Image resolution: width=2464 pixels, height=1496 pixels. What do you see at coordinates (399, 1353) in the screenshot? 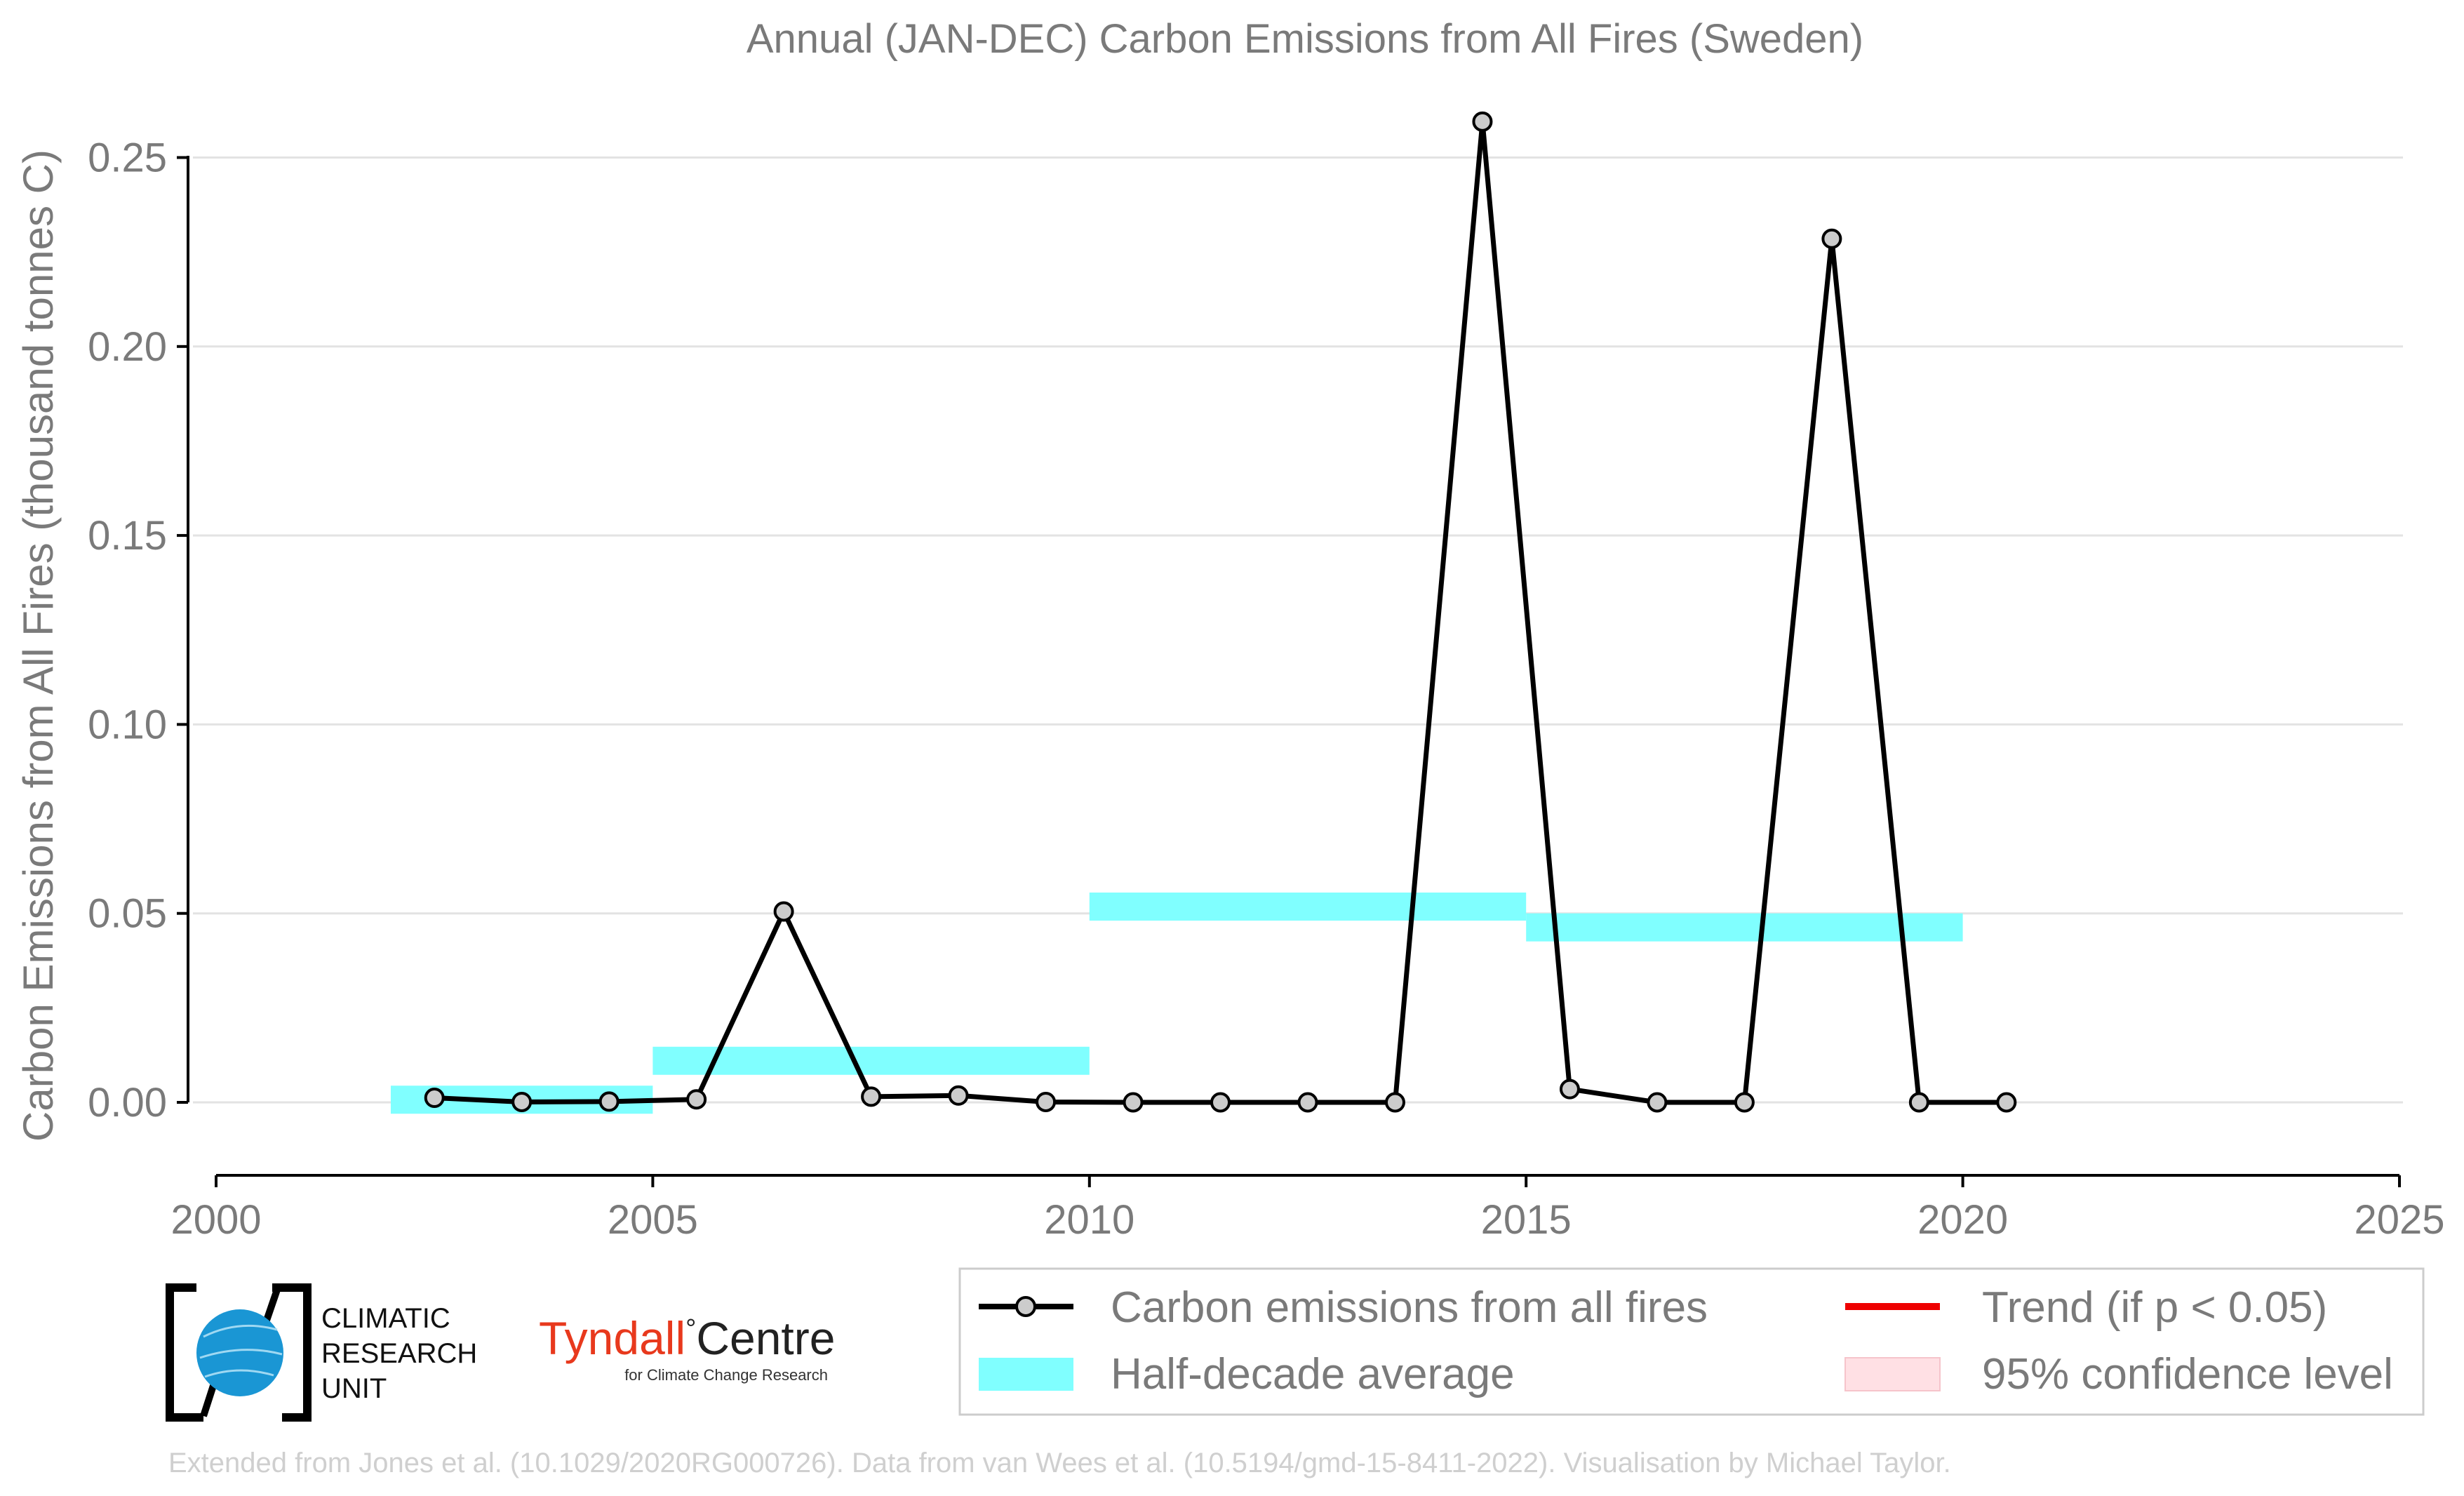
I see `cru-text-line-2: RESEARCH` at bounding box center [399, 1353].